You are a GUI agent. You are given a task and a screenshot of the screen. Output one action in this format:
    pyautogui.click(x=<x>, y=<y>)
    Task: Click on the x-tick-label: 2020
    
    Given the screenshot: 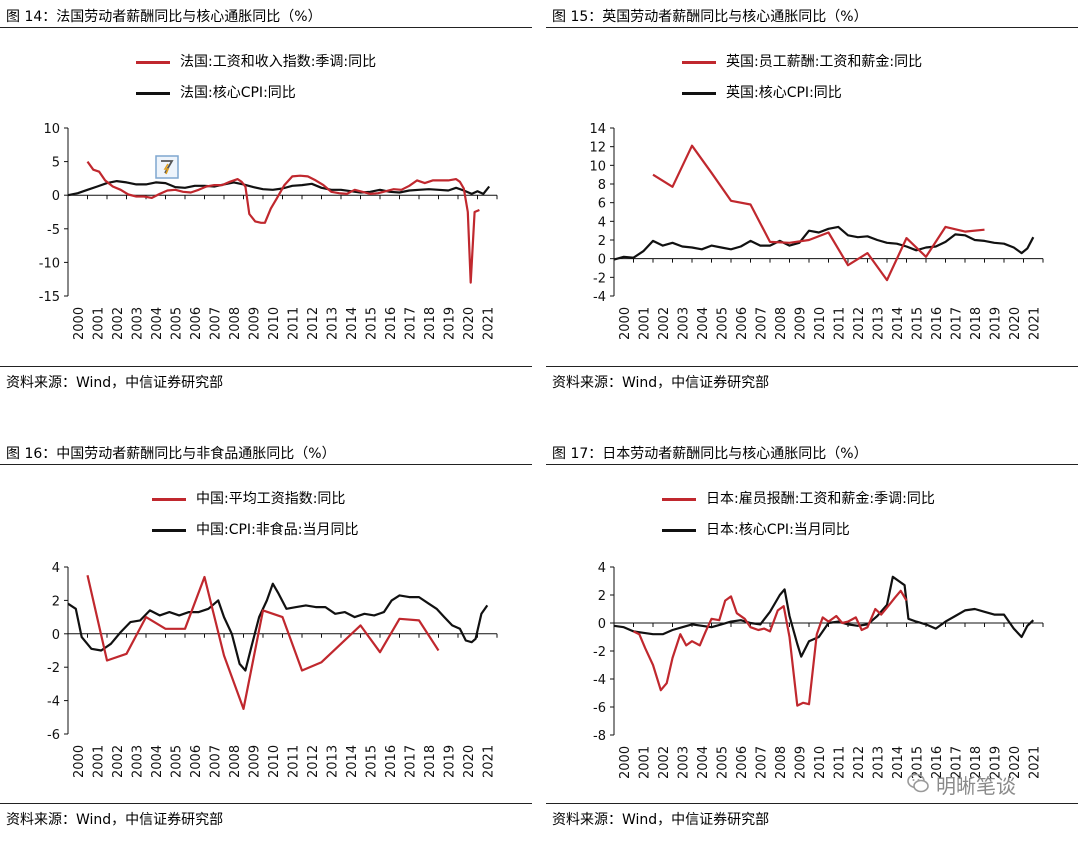 What is the action you would take?
    pyautogui.click(x=469, y=761)
    